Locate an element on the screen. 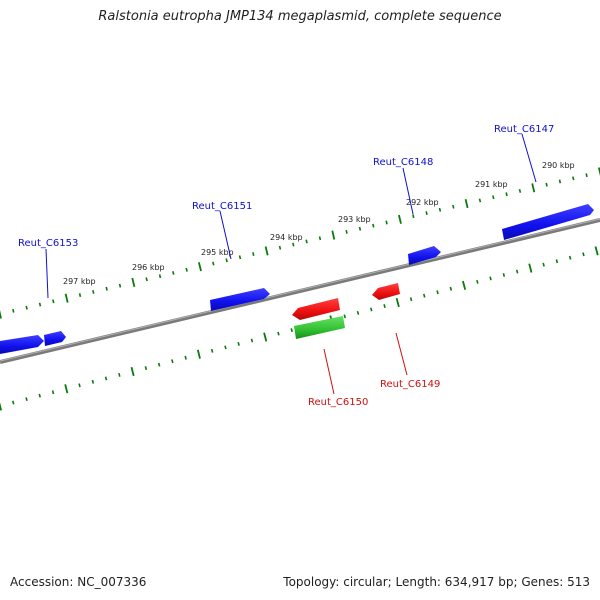 The width and height of the screenshot is (600, 600). gene-label-reut-c6151: Reut_C6151 is located at coordinates (222, 206).